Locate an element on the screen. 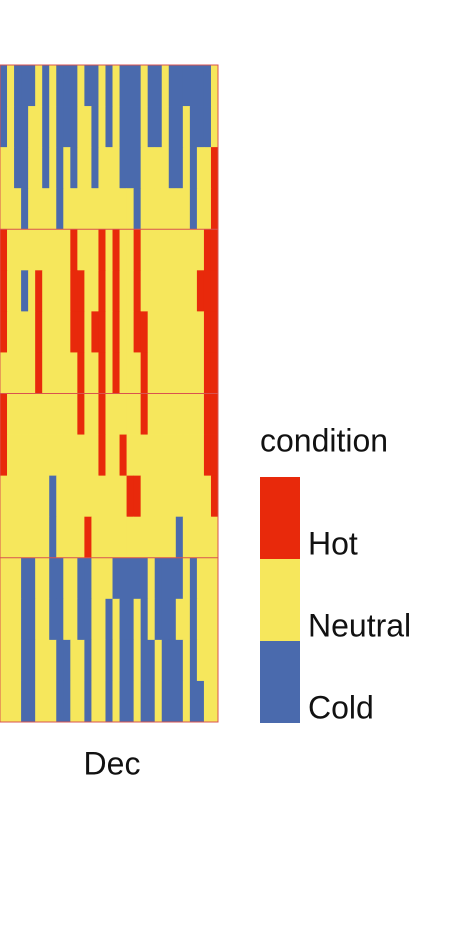  legend-label: Neutral is located at coordinates (359, 625).